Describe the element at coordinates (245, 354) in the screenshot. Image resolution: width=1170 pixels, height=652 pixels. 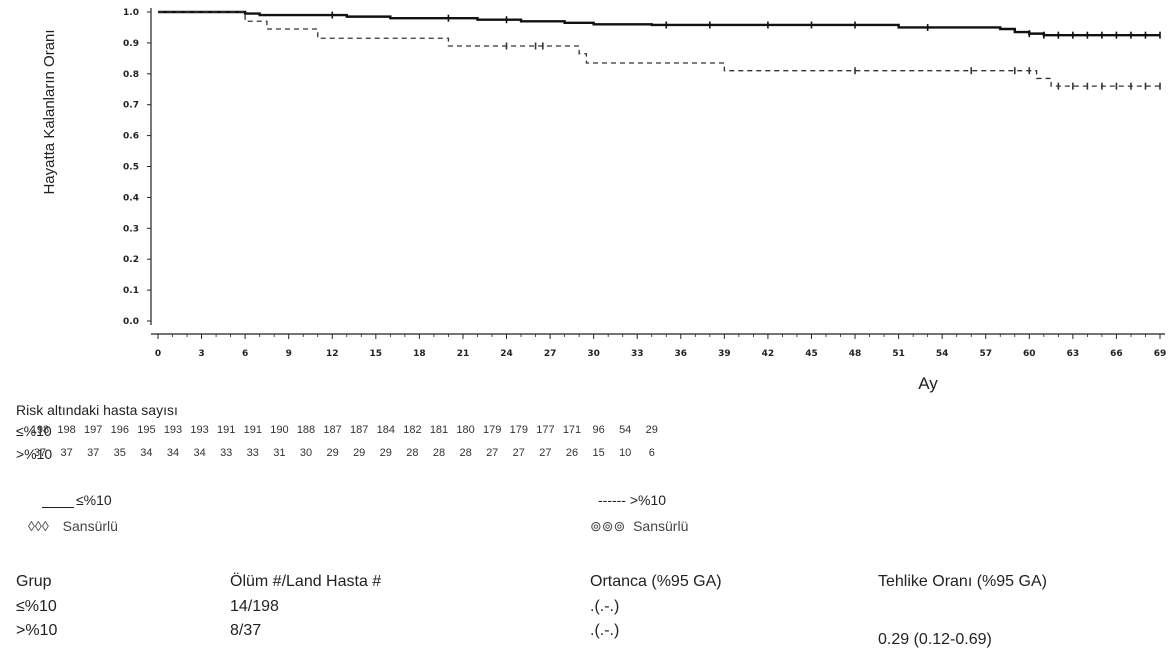
I see `x-tick-label: 6` at that location.